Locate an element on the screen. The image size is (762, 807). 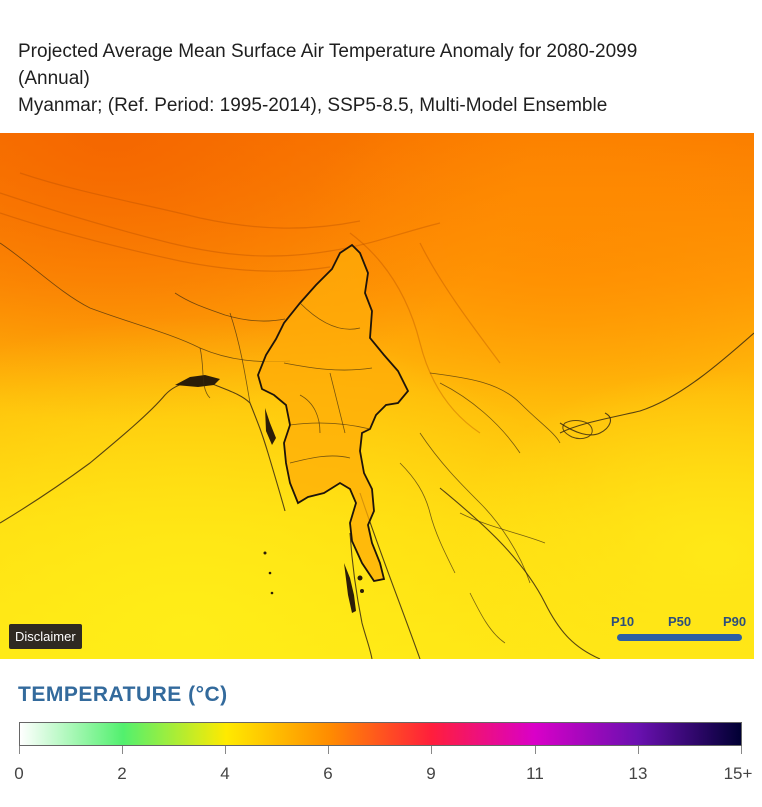
percentile-selector-labels: P10 P50 P90 is located at coordinates (681, 622).